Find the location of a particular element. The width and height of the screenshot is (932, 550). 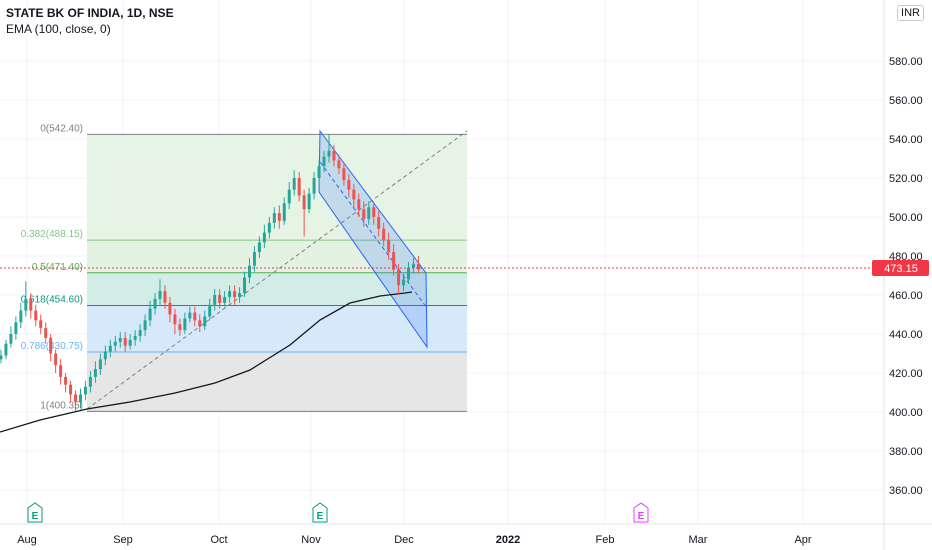

ema-line is located at coordinates (206, 362).